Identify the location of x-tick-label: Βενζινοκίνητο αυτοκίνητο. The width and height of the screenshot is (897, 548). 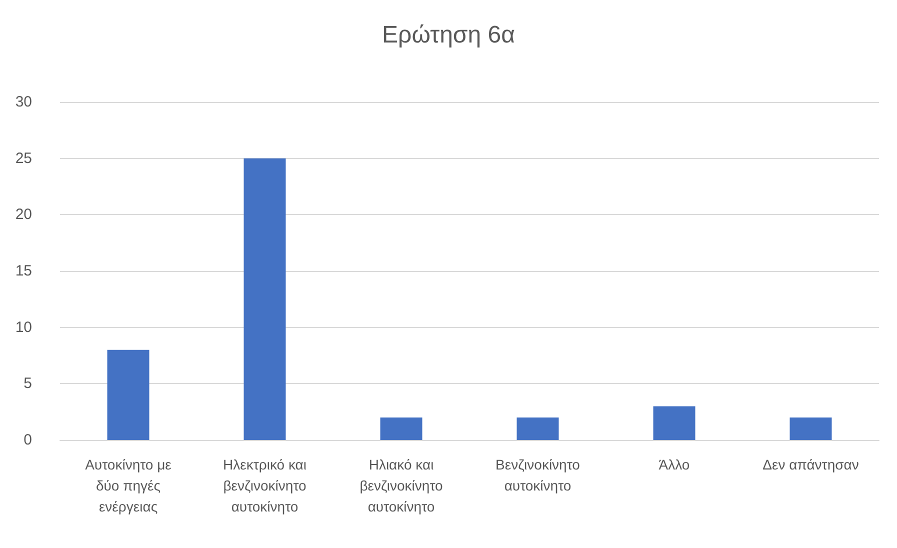
(538, 475).